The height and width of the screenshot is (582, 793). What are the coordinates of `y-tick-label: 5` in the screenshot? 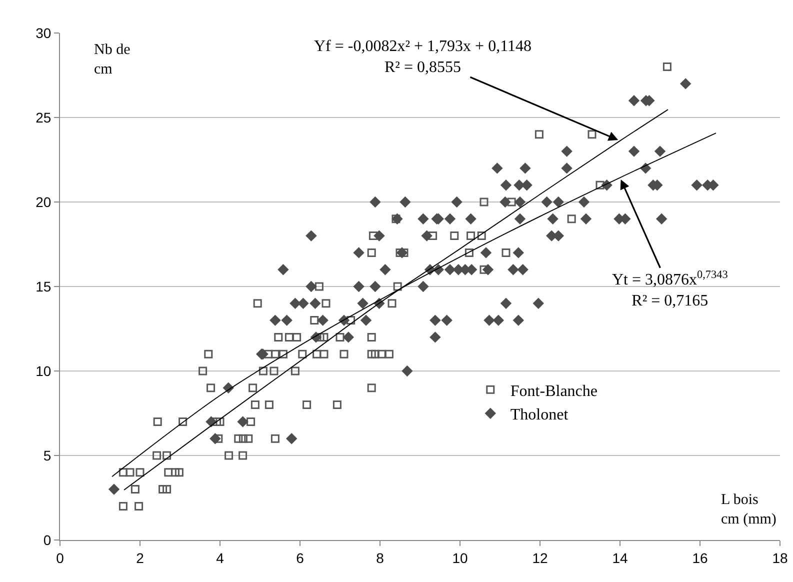 It's located at (47, 455).